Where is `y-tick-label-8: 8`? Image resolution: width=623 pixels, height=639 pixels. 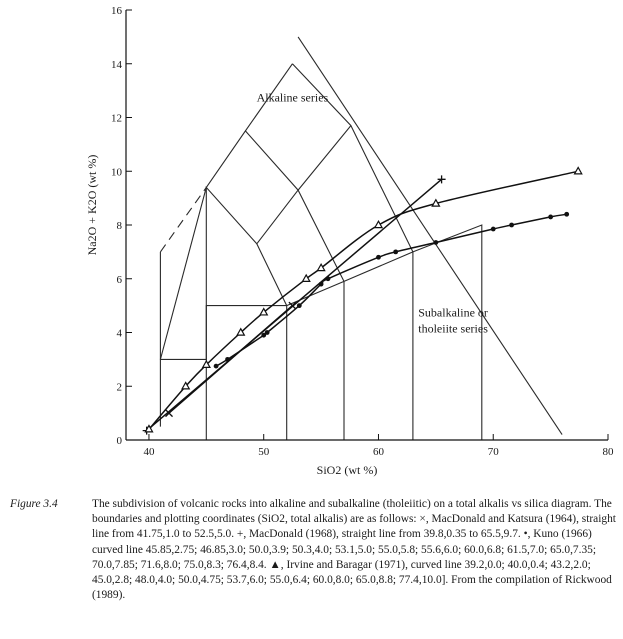
y-tick-label-8: 8 is located at coordinates (120, 226).